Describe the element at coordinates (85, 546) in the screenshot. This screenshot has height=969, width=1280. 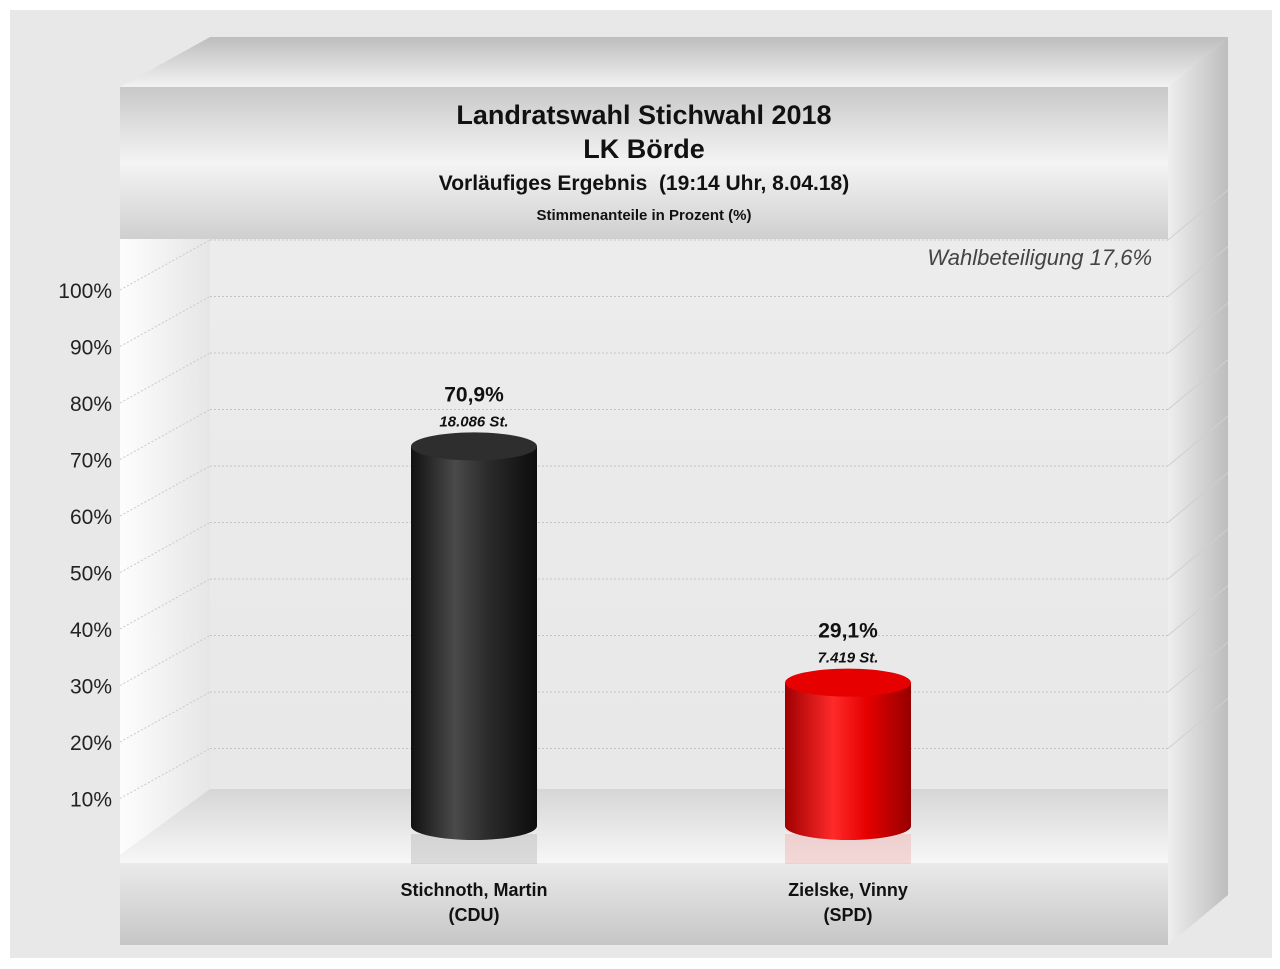
I see `y-axis-ticks: 10% 20% 30% 40% 50% 60% 70% 80% 90% 100%` at that location.